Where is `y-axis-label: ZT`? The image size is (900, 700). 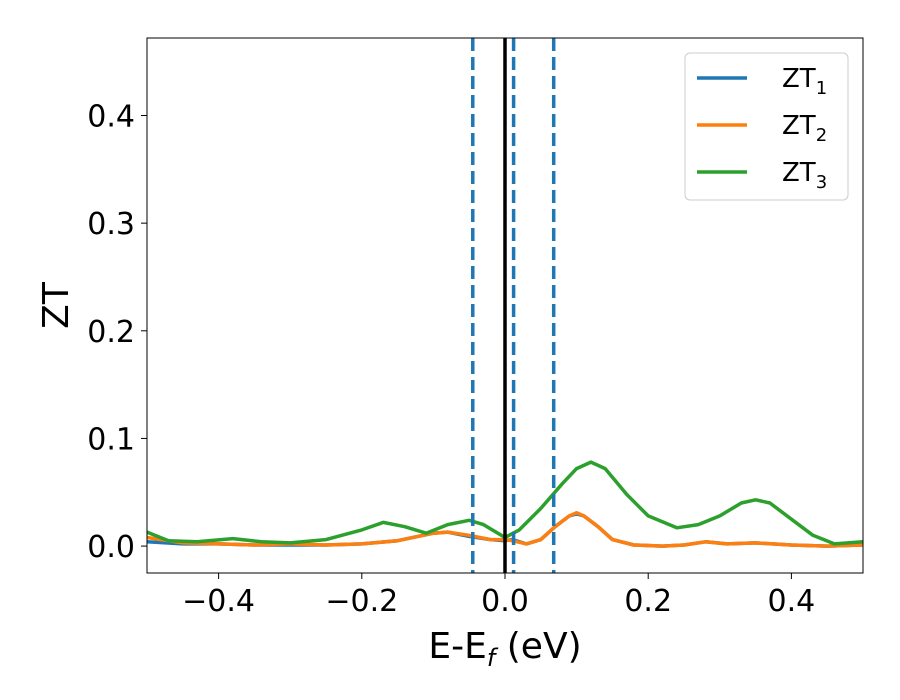
y-axis-label: ZT is located at coordinates (56, 305).